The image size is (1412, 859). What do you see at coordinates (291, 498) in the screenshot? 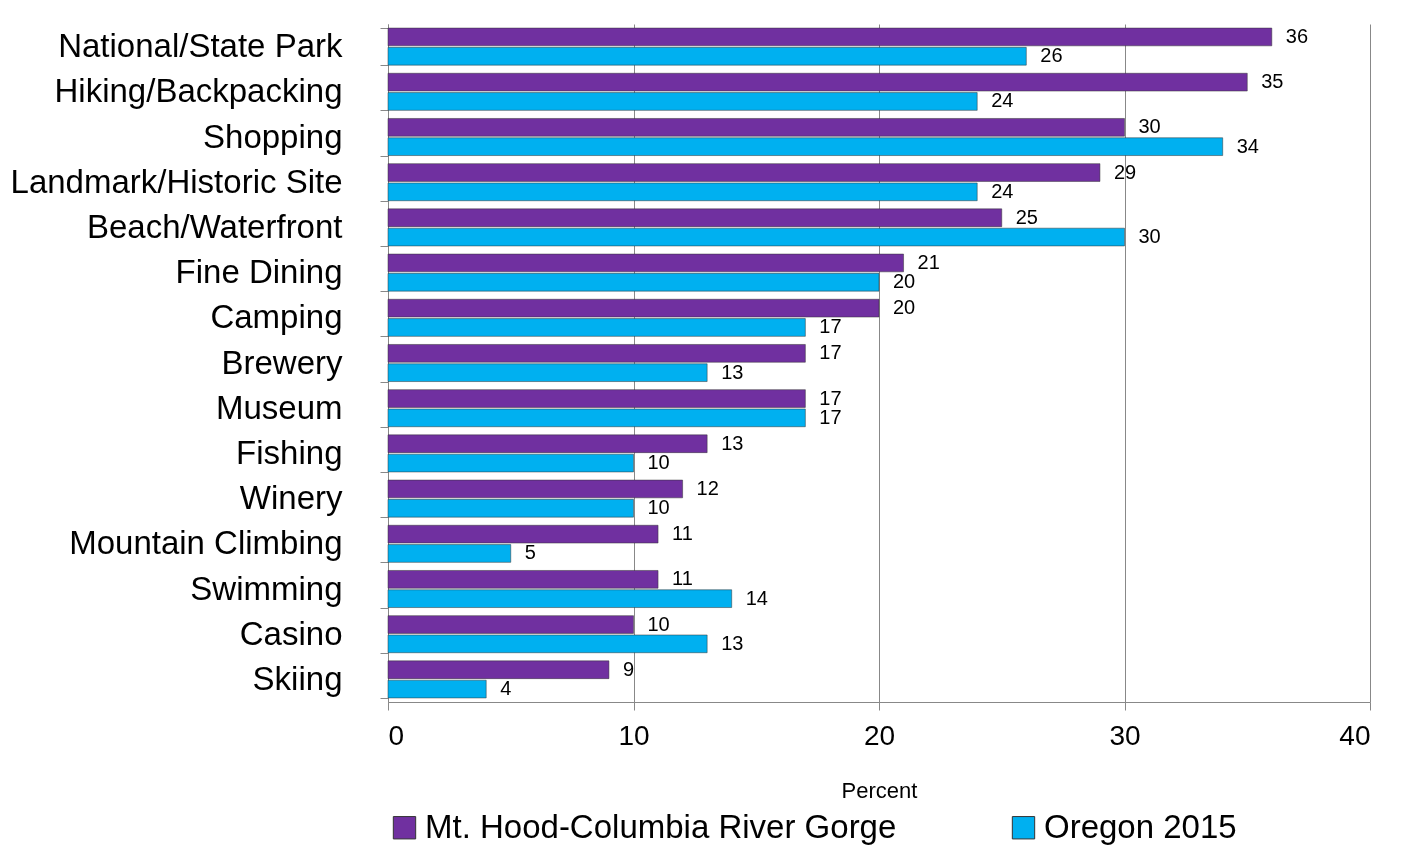
I see `y-tick-label: Winery` at bounding box center [291, 498].